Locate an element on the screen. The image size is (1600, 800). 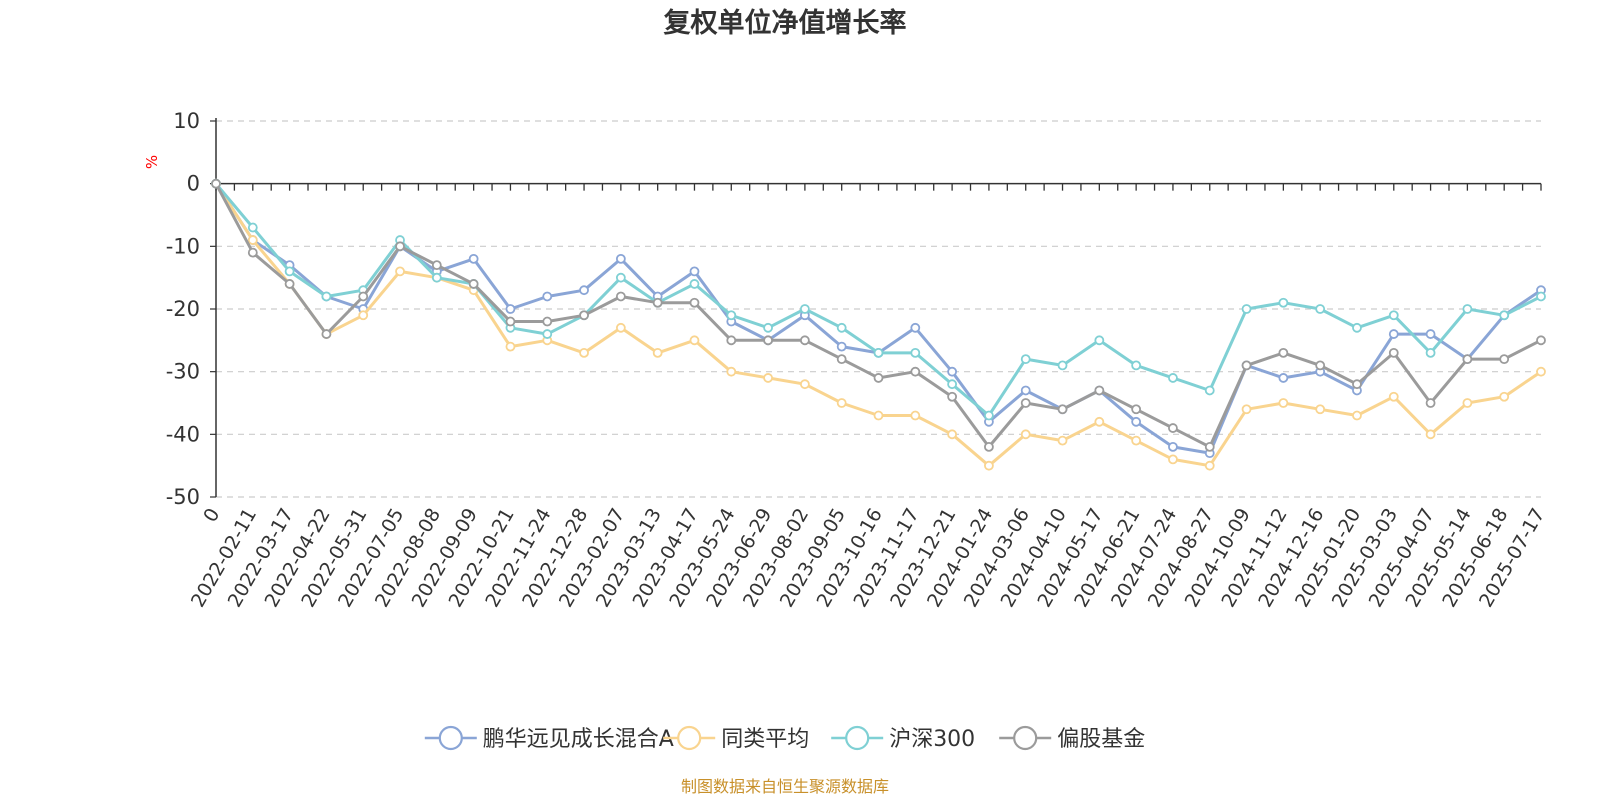
y-tick-label: -40 is located at coordinates (183, 434).